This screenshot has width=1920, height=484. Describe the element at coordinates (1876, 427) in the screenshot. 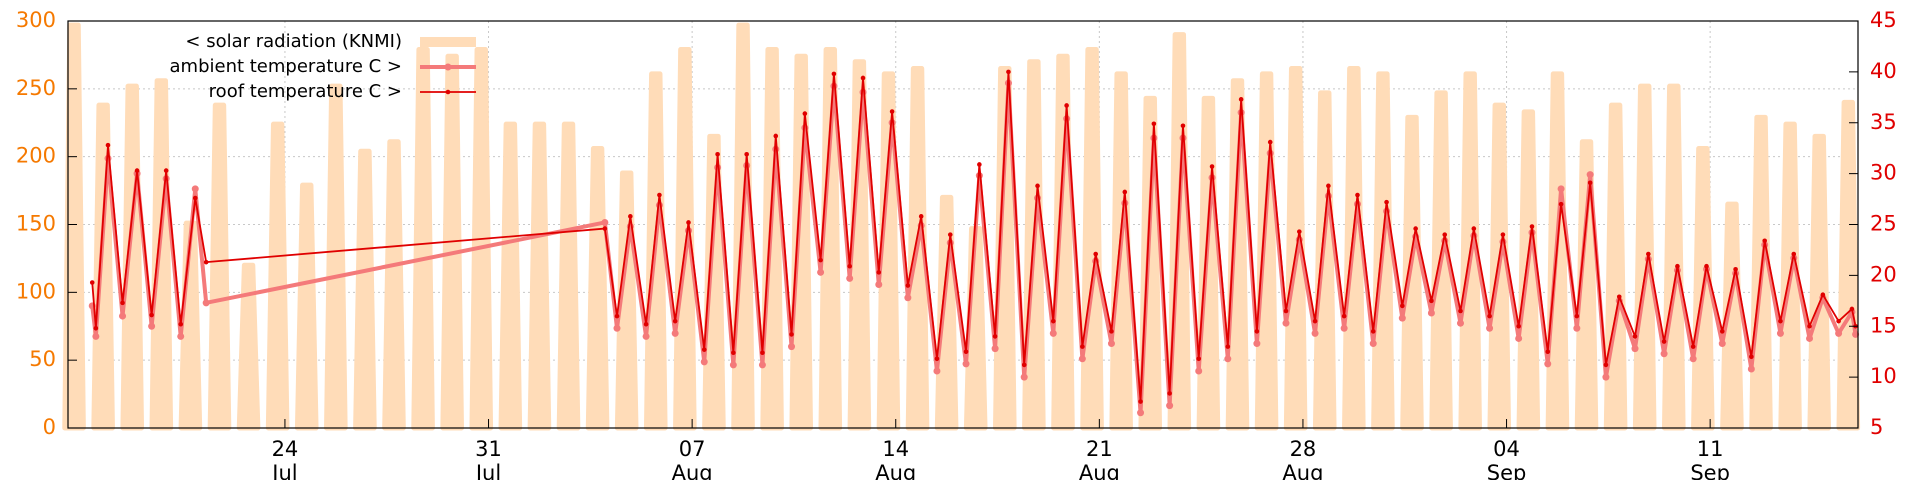

I see `y2-tick-label: 5` at that location.